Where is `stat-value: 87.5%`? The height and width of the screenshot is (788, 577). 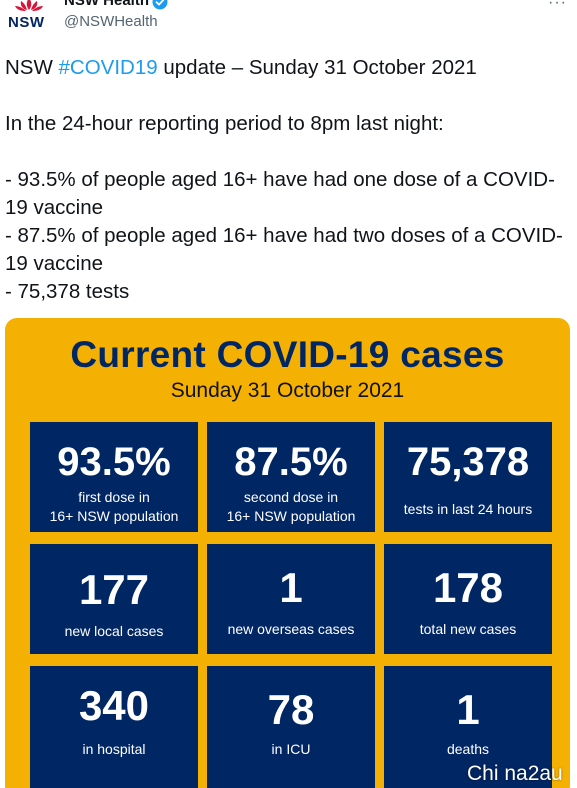 stat-value: 87.5% is located at coordinates (291, 462).